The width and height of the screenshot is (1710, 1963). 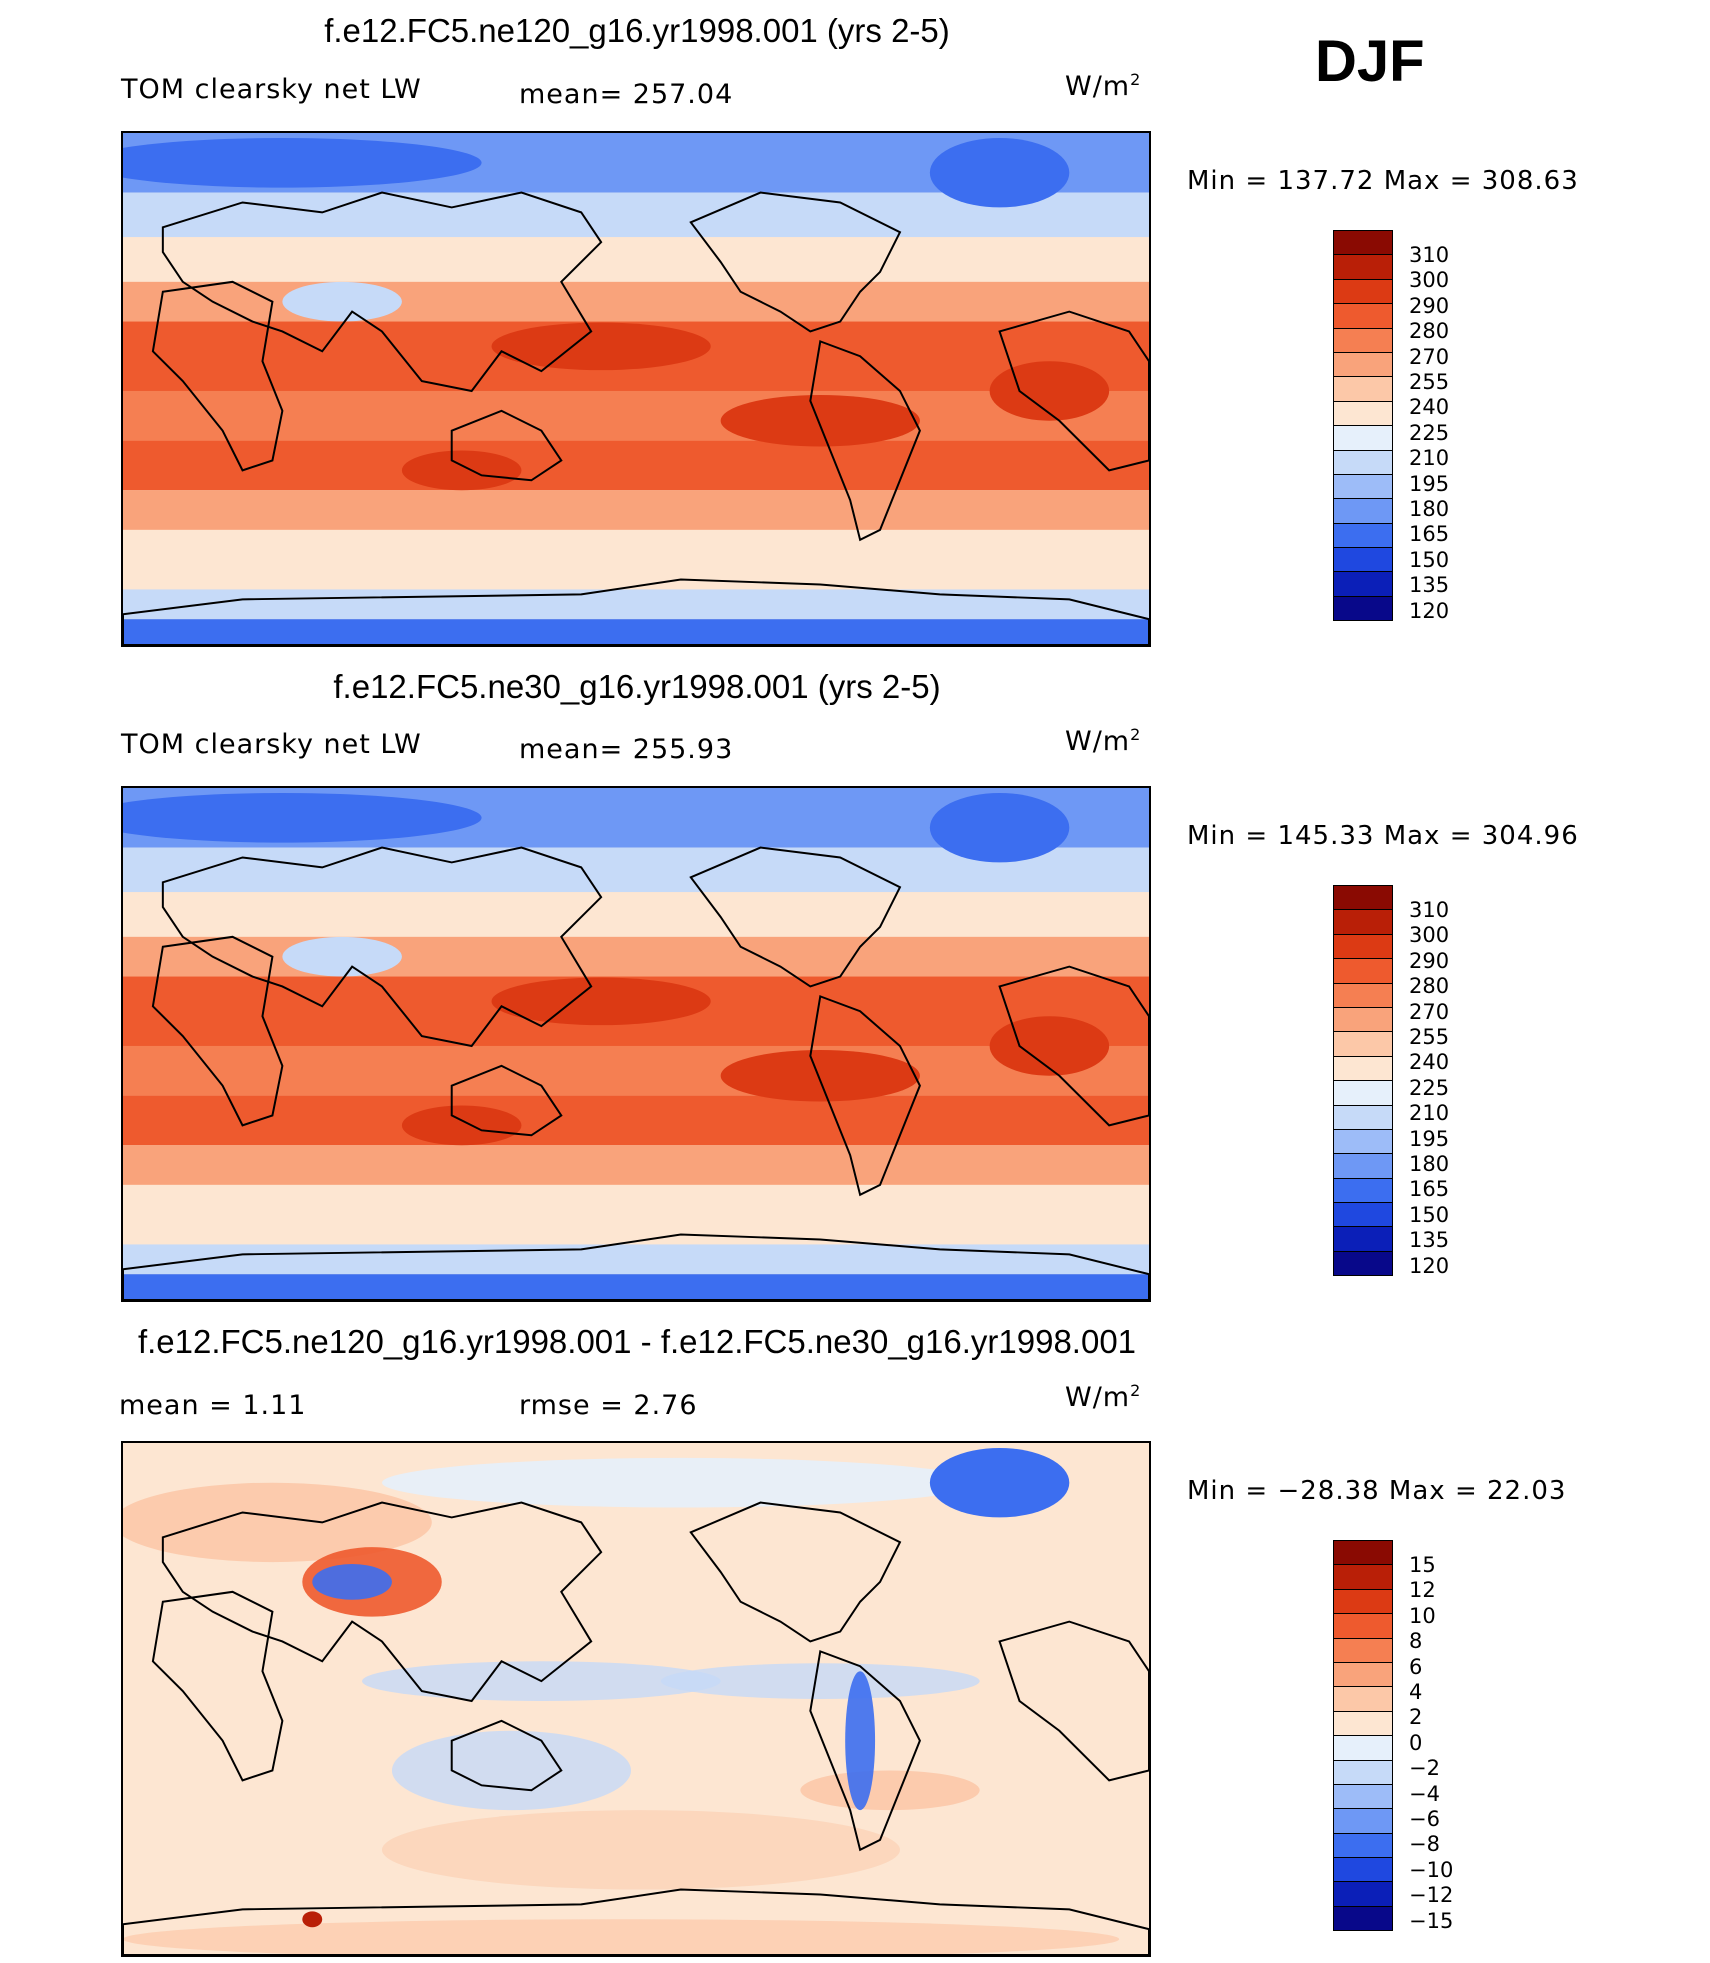 What do you see at coordinates (626, 94) in the screenshot?
I see `panel1-mean: mean= 257.04` at bounding box center [626, 94].